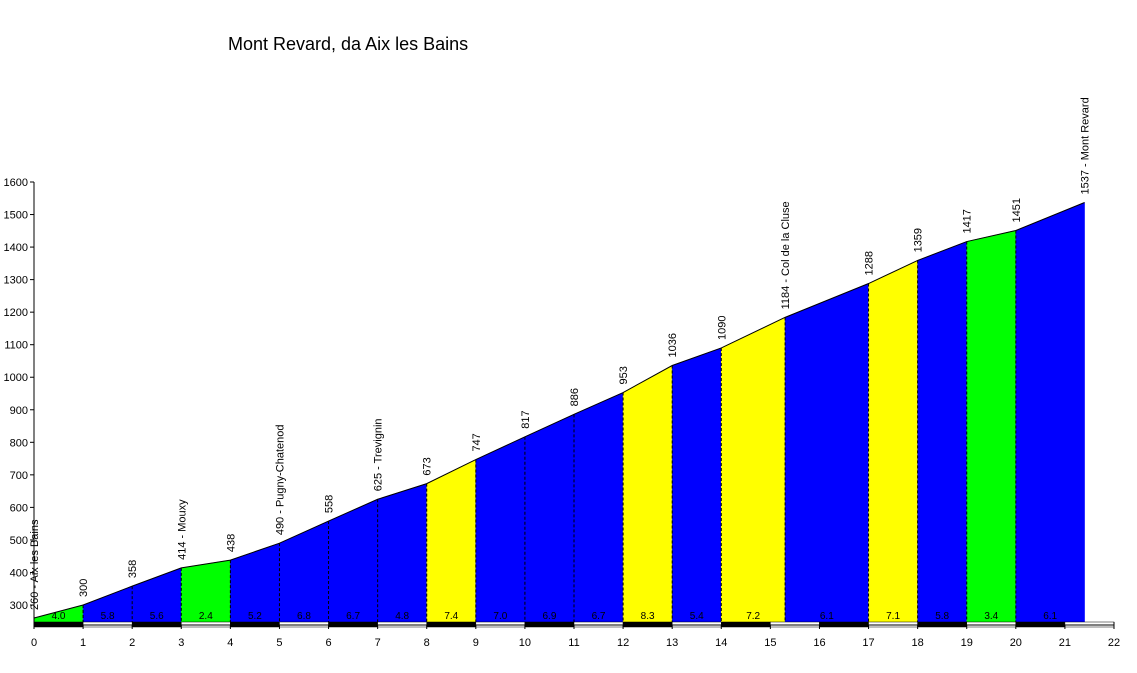  Describe the element at coordinates (722, 327) in the screenshot. I see `elevation-label: 1090` at that location.